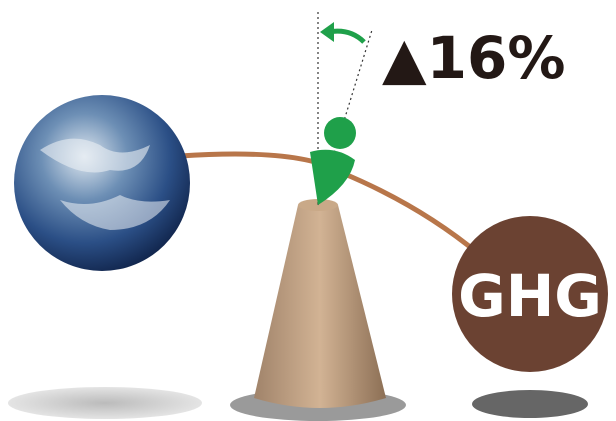 The image size is (616, 421). Describe the element at coordinates (473, 58) in the screenshot. I see `annotation: ▲16%` at that location.